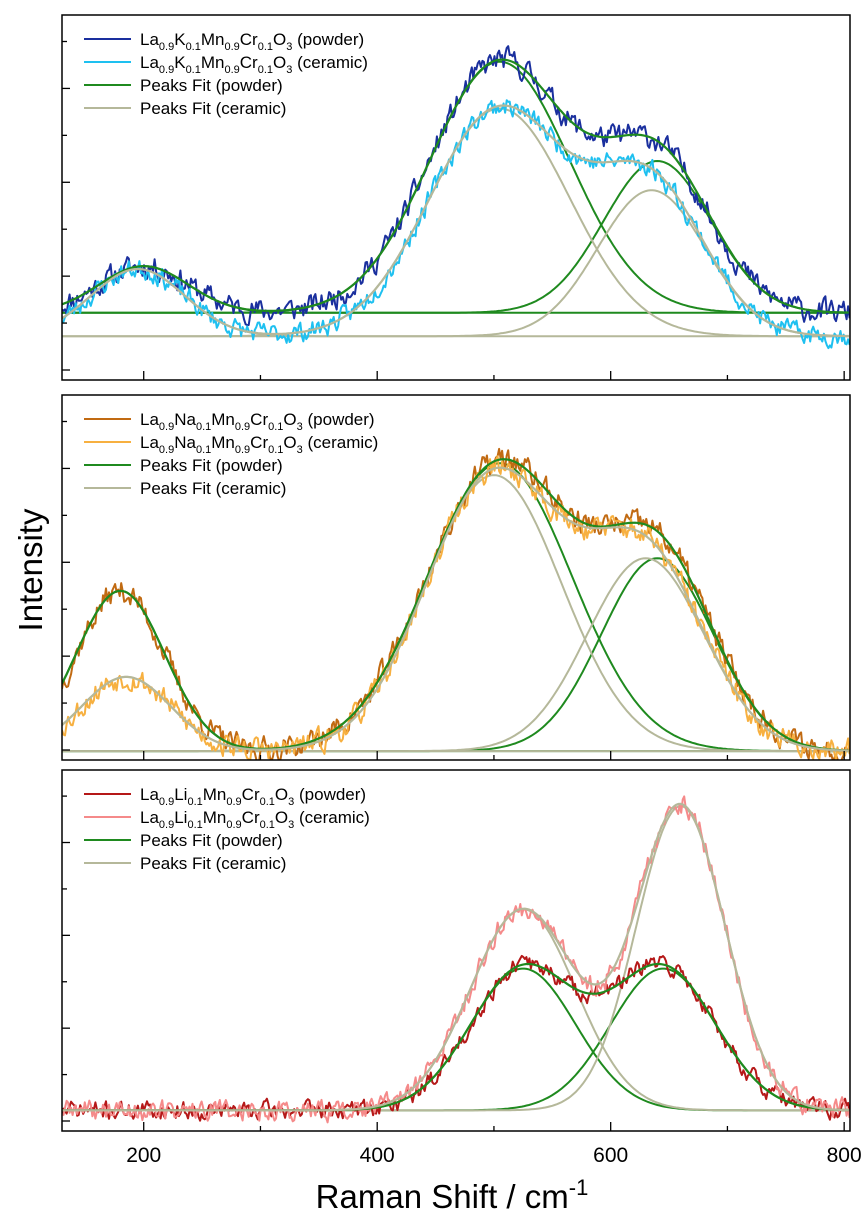 The height and width of the screenshot is (1221, 865). I want to click on legend-label-K-1: La0.9K0.1Mn0.9Cr0.1O3 (ceramic), so click(254, 64).